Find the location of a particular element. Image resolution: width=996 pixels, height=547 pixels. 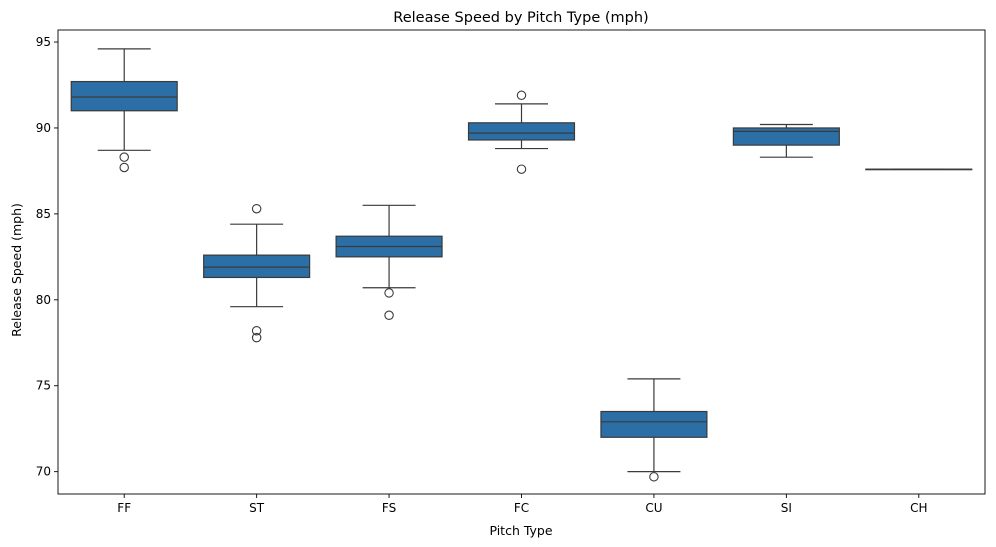

box-ff is located at coordinates (124, 96).